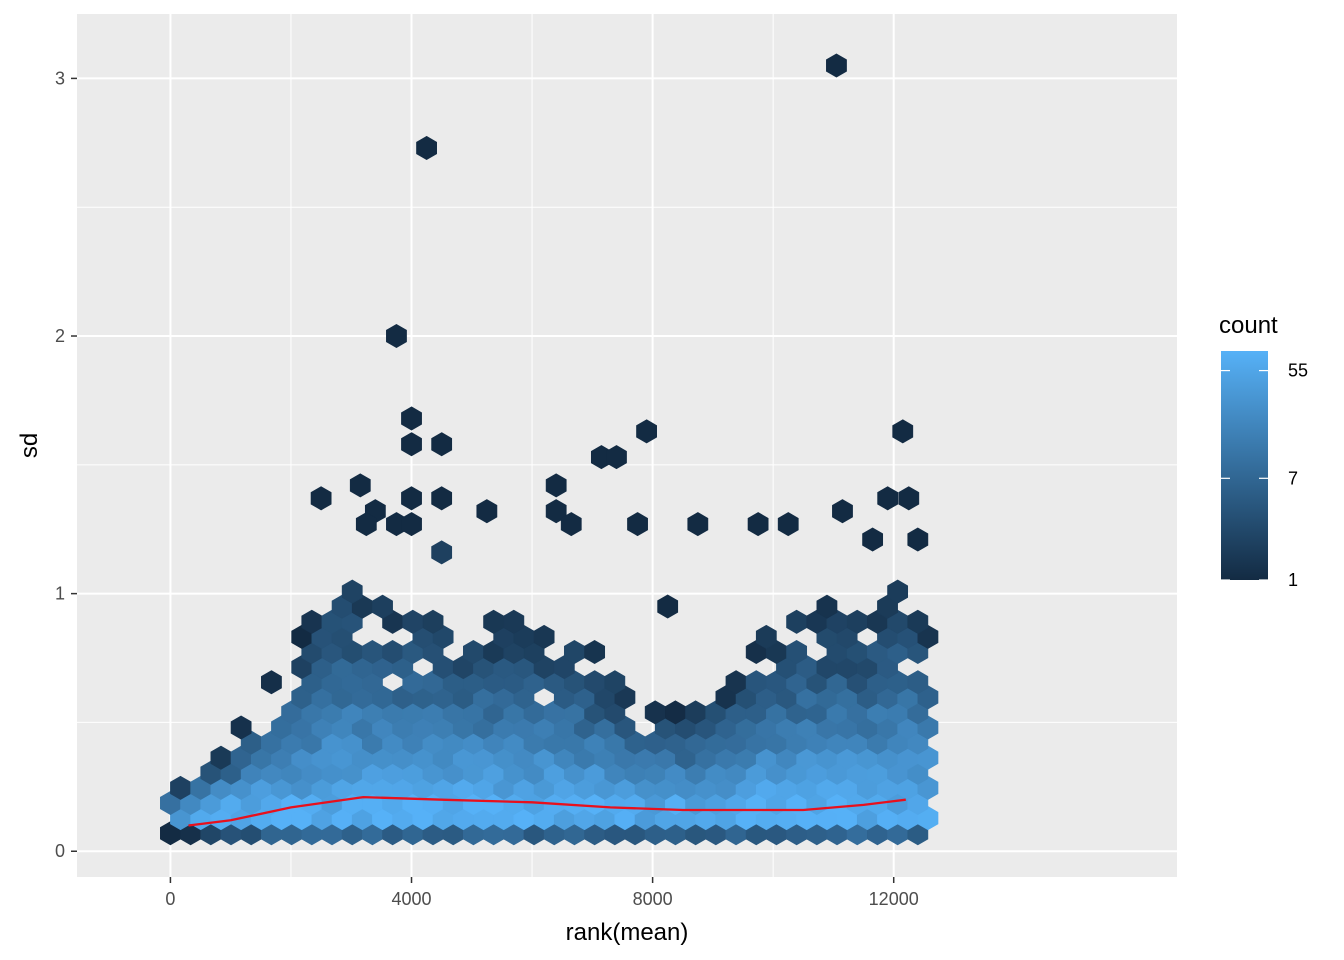 The image size is (1344, 960). I want to click on legend-label: 7, so click(1293, 478).